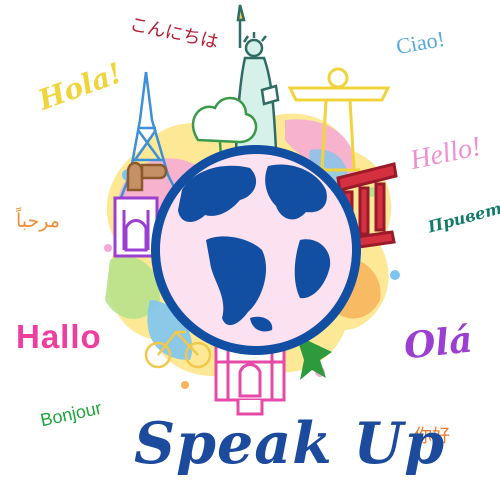 The height and width of the screenshot is (500, 500). What do you see at coordinates (136, 227) in the screenshot?
I see `pagoda-landmark` at bounding box center [136, 227].